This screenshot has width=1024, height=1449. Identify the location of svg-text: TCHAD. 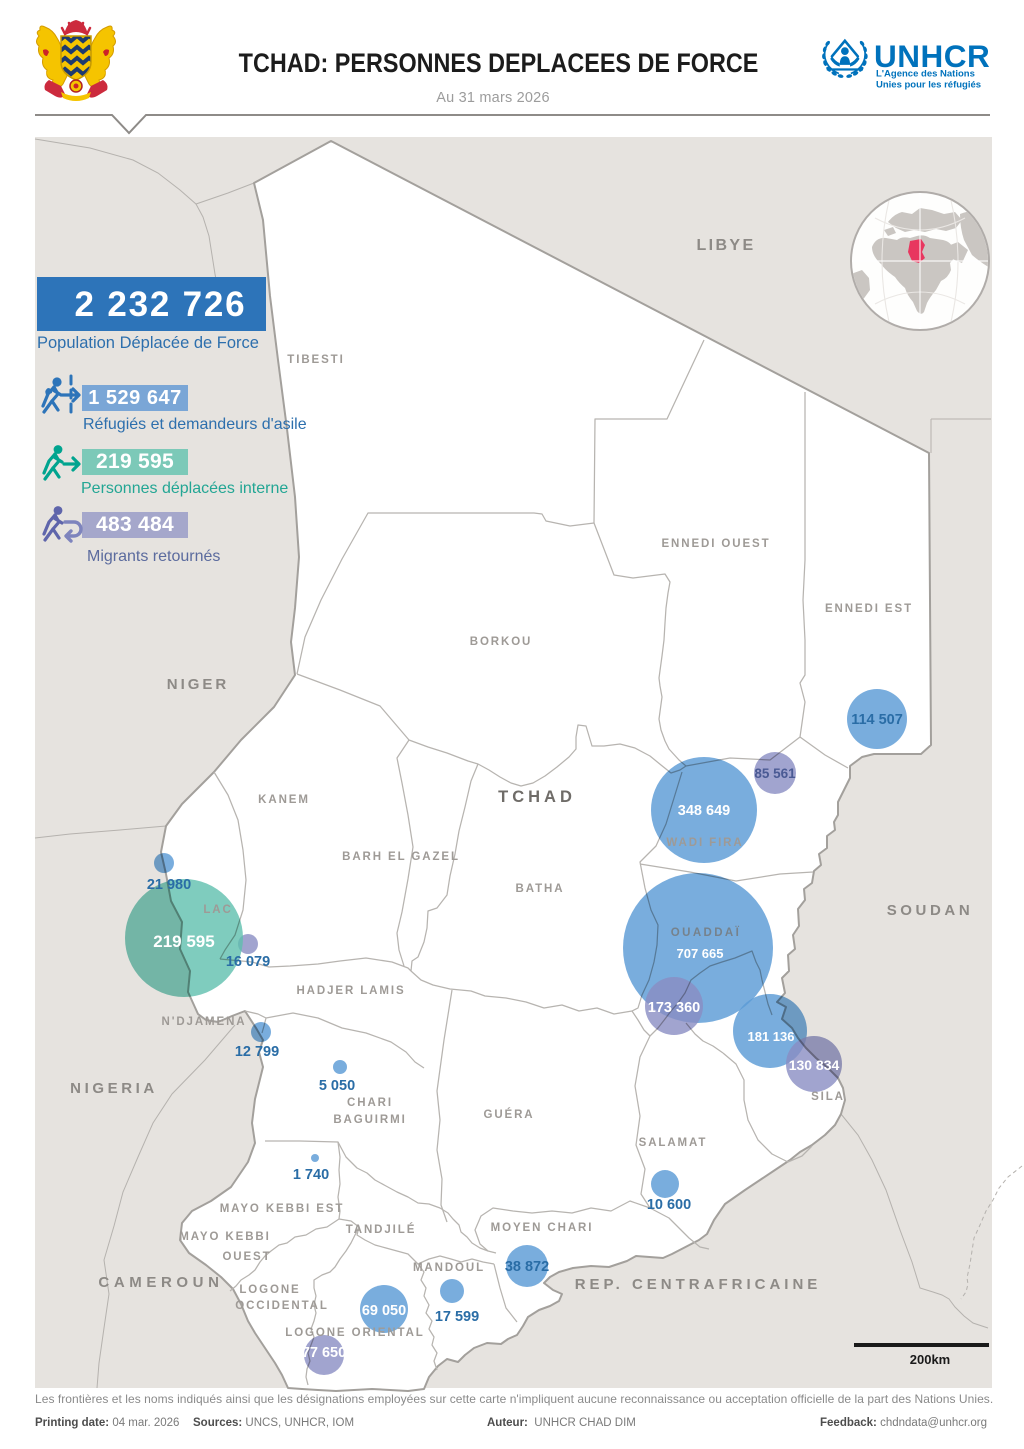
(537, 797).